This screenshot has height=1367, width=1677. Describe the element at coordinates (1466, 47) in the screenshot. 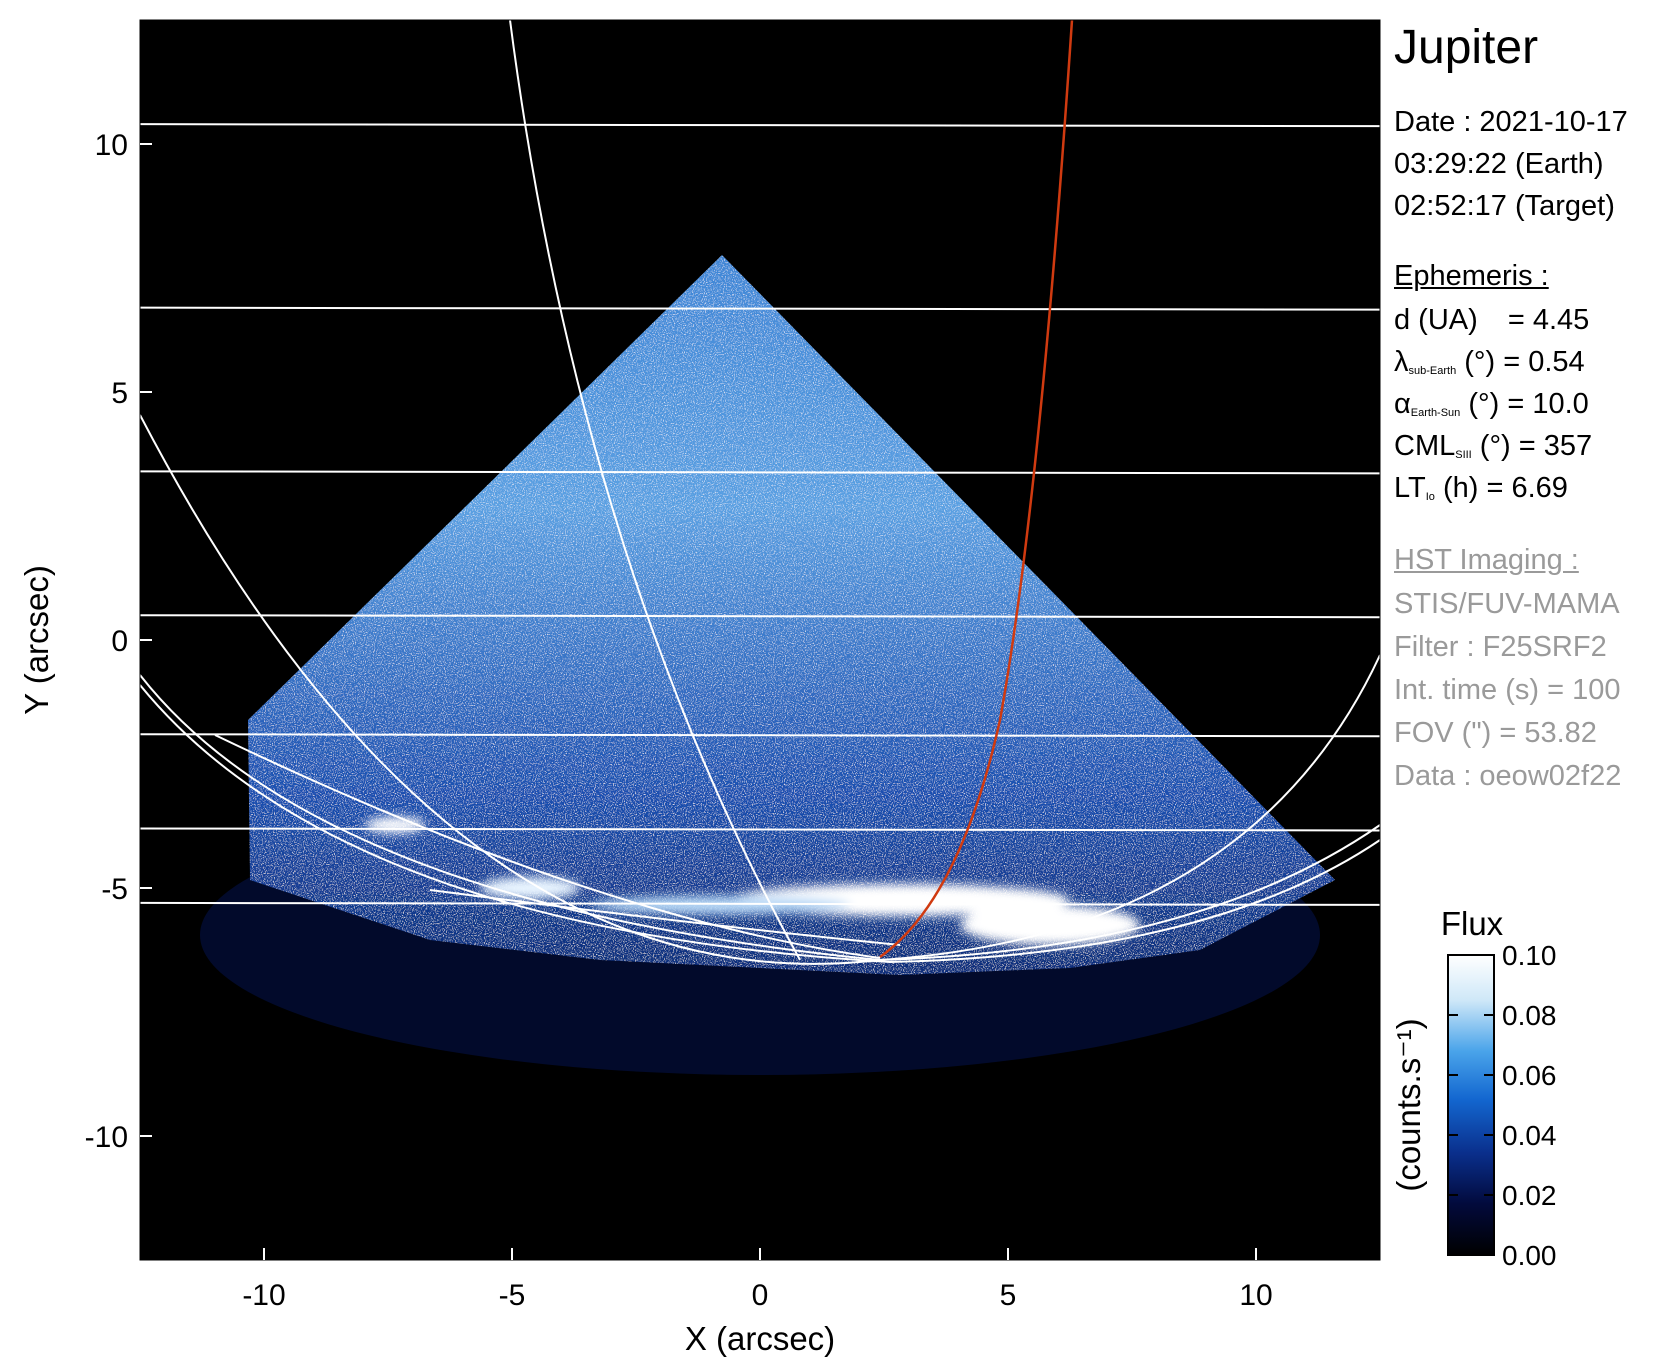

I see `chart-title: Jupiter` at that location.